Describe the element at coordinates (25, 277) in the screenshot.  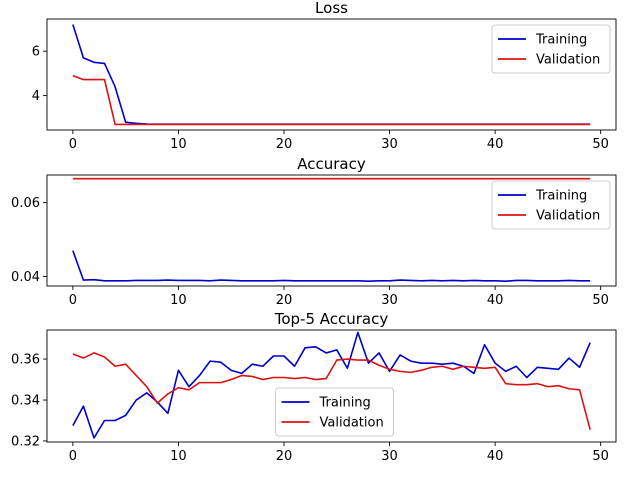
I see `y-tick-label: 0.04` at that location.